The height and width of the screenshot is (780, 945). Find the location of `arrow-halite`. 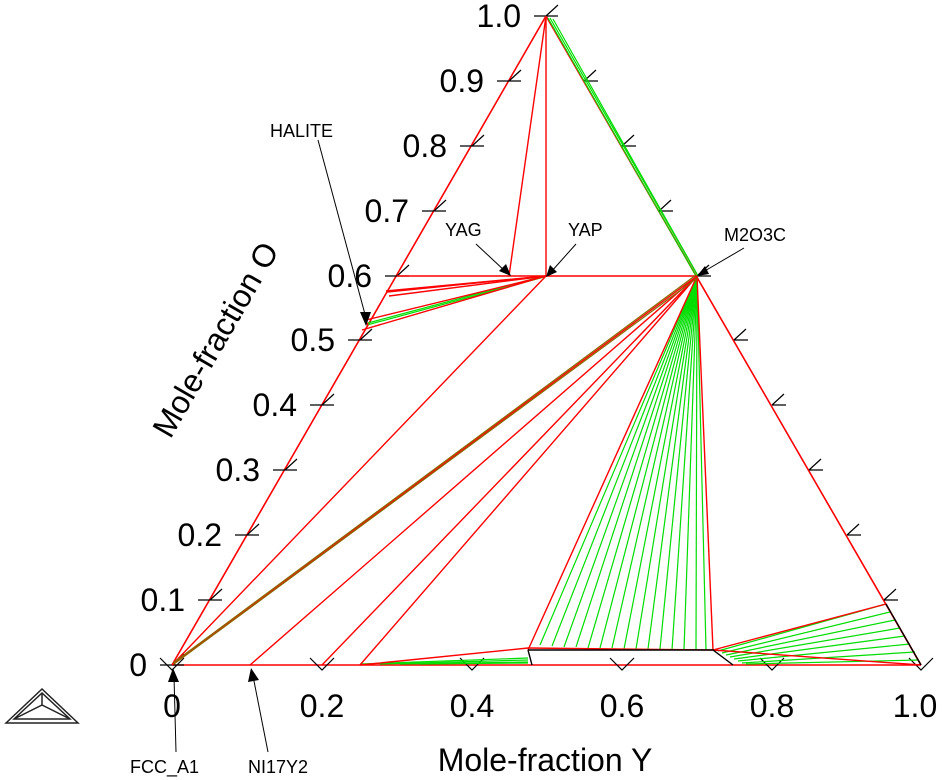

arrow-halite is located at coordinates (365, 319).